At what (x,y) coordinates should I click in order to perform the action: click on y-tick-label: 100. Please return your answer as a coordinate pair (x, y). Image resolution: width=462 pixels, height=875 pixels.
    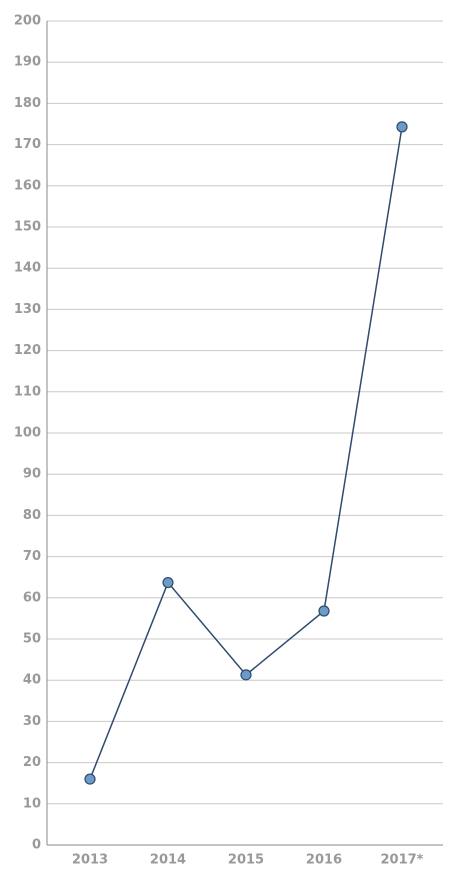
    Looking at the image, I should click on (27, 433).